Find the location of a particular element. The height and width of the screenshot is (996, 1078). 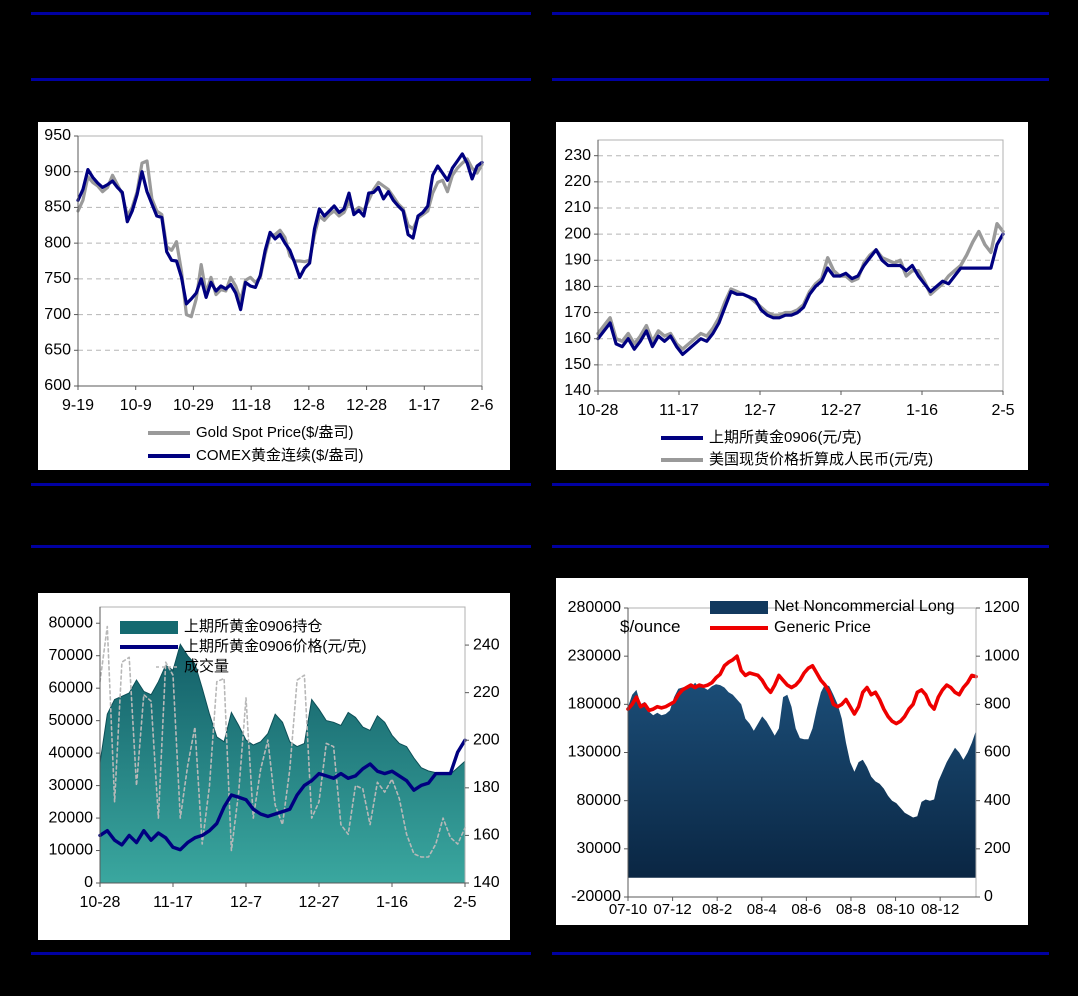

footer-rule-left is located at coordinates (281, 953).